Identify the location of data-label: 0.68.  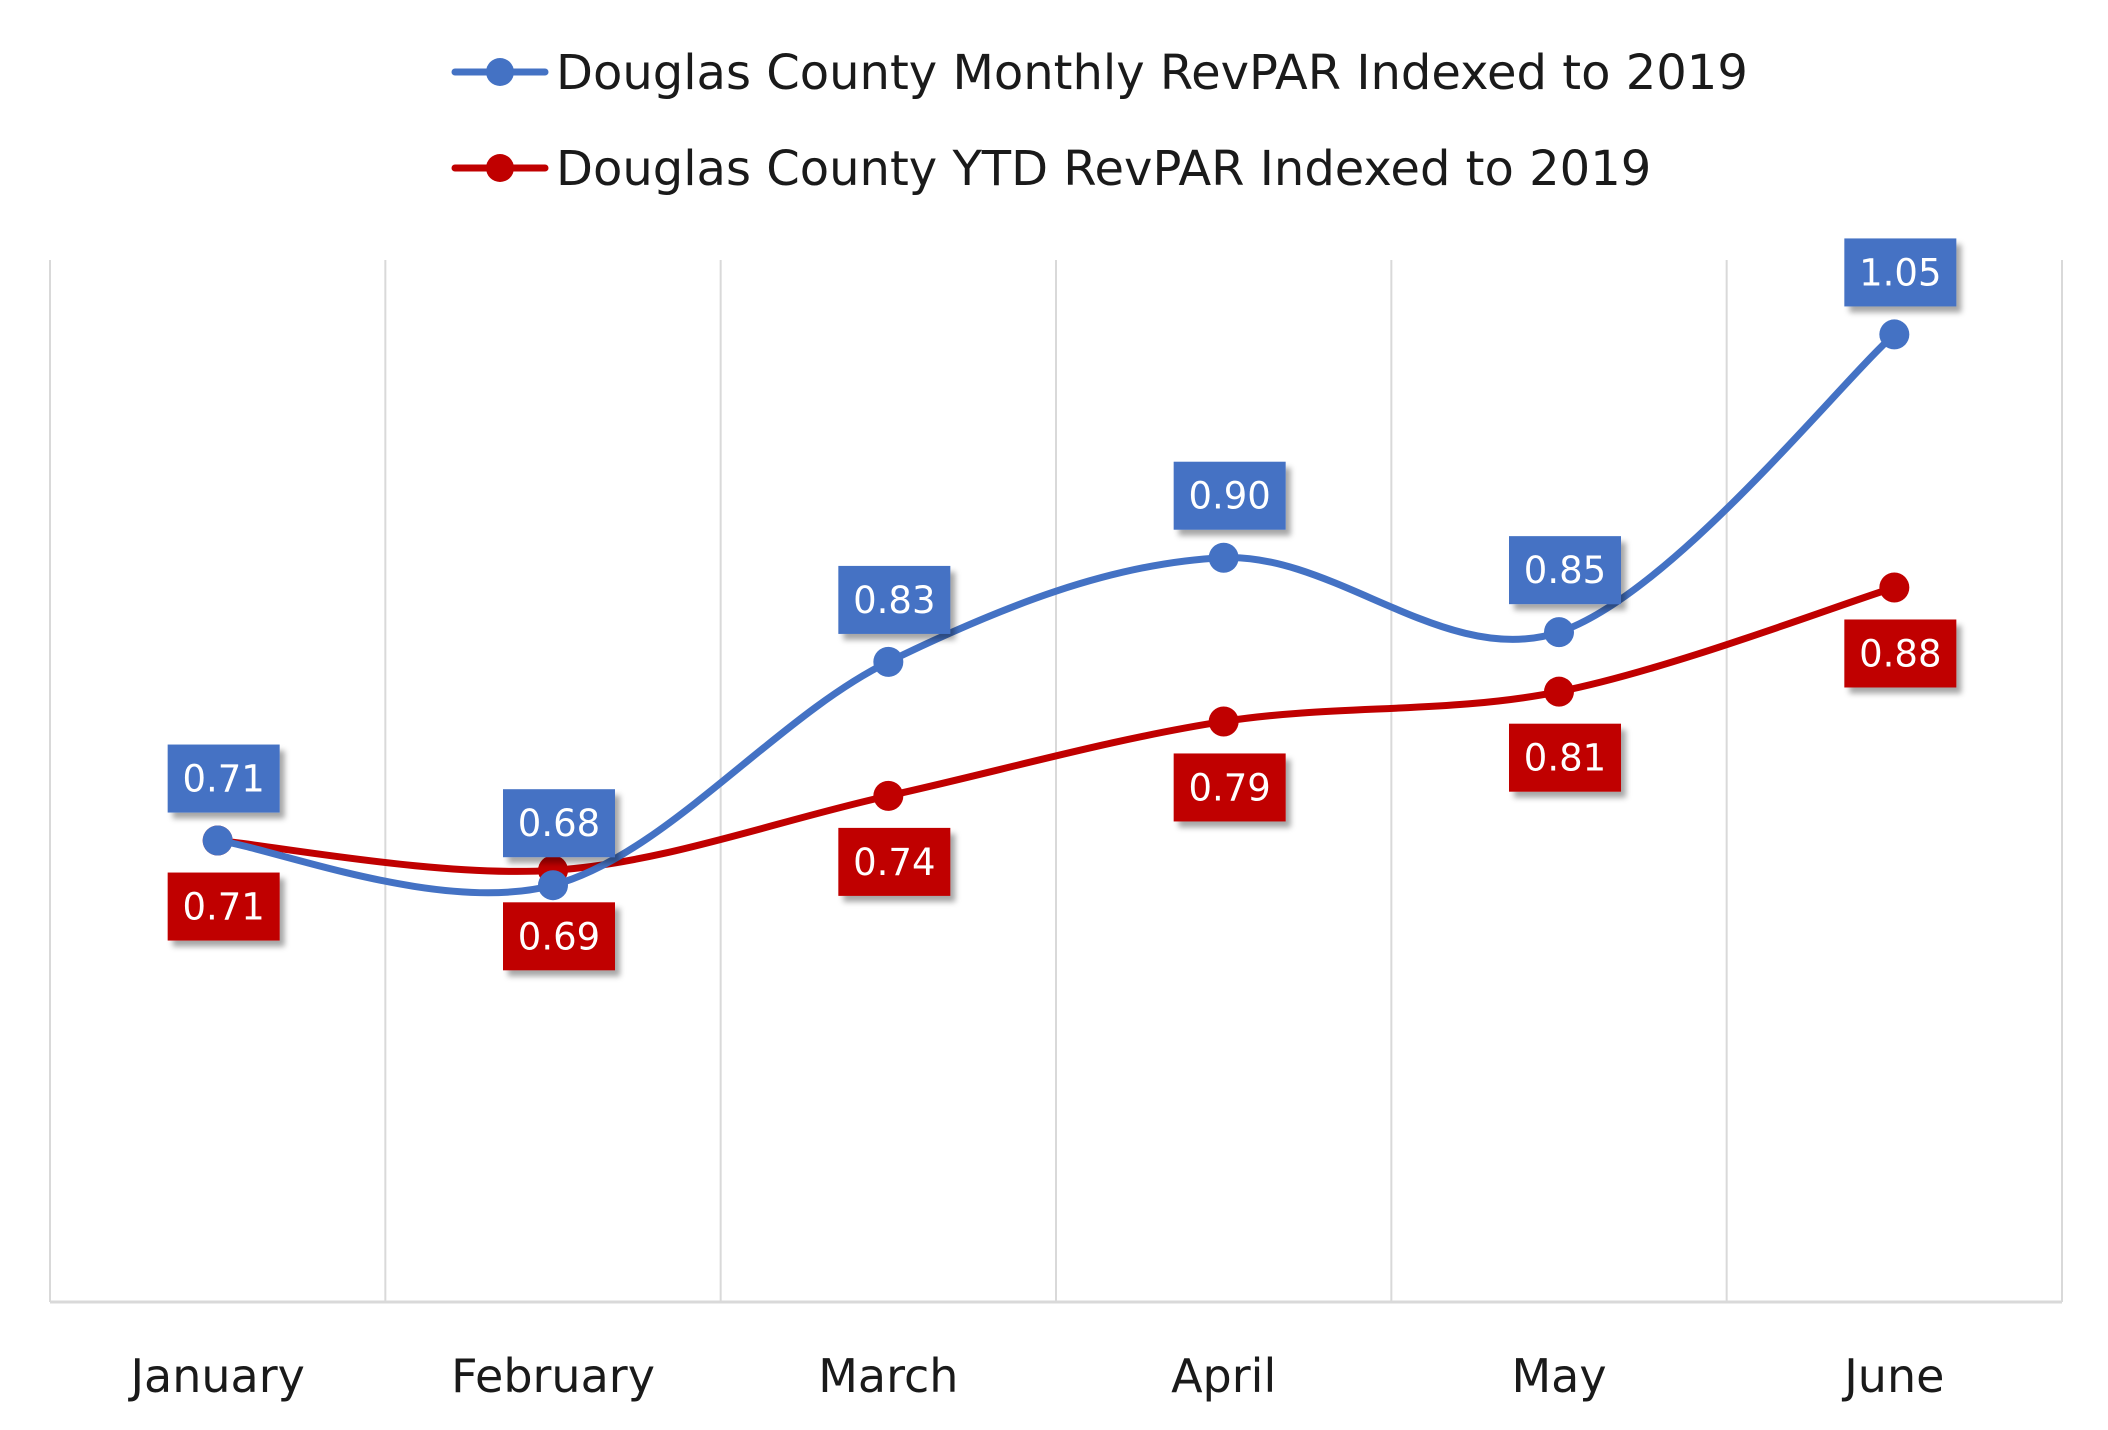
(559, 823).